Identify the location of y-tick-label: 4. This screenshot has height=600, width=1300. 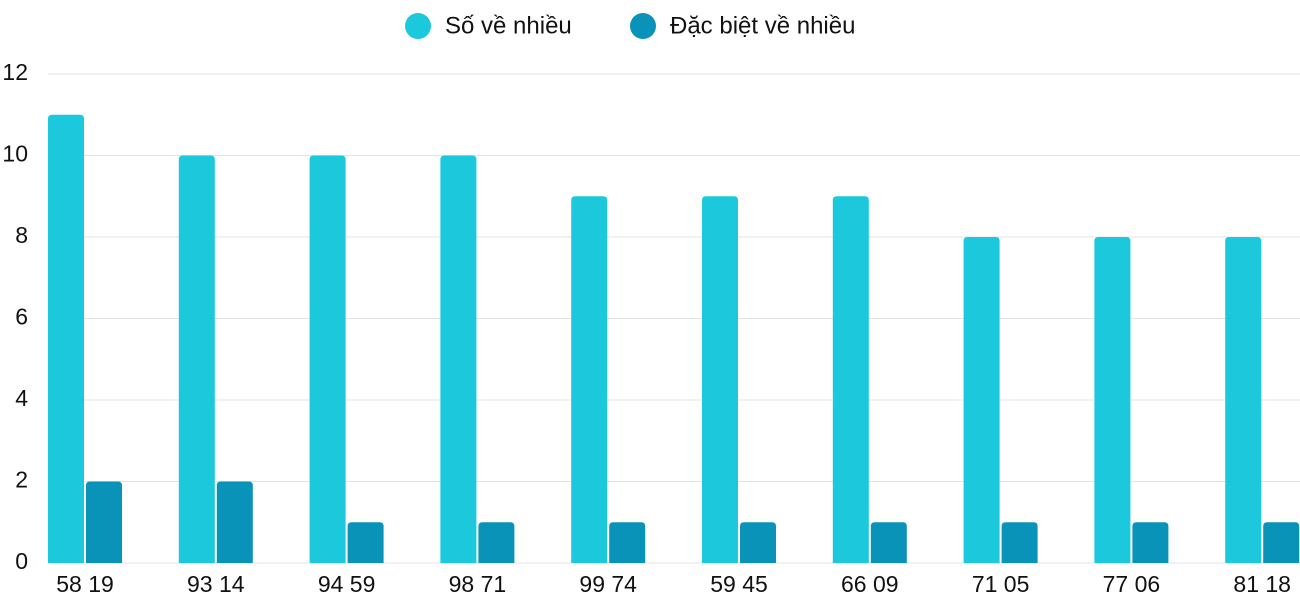
(21, 398).